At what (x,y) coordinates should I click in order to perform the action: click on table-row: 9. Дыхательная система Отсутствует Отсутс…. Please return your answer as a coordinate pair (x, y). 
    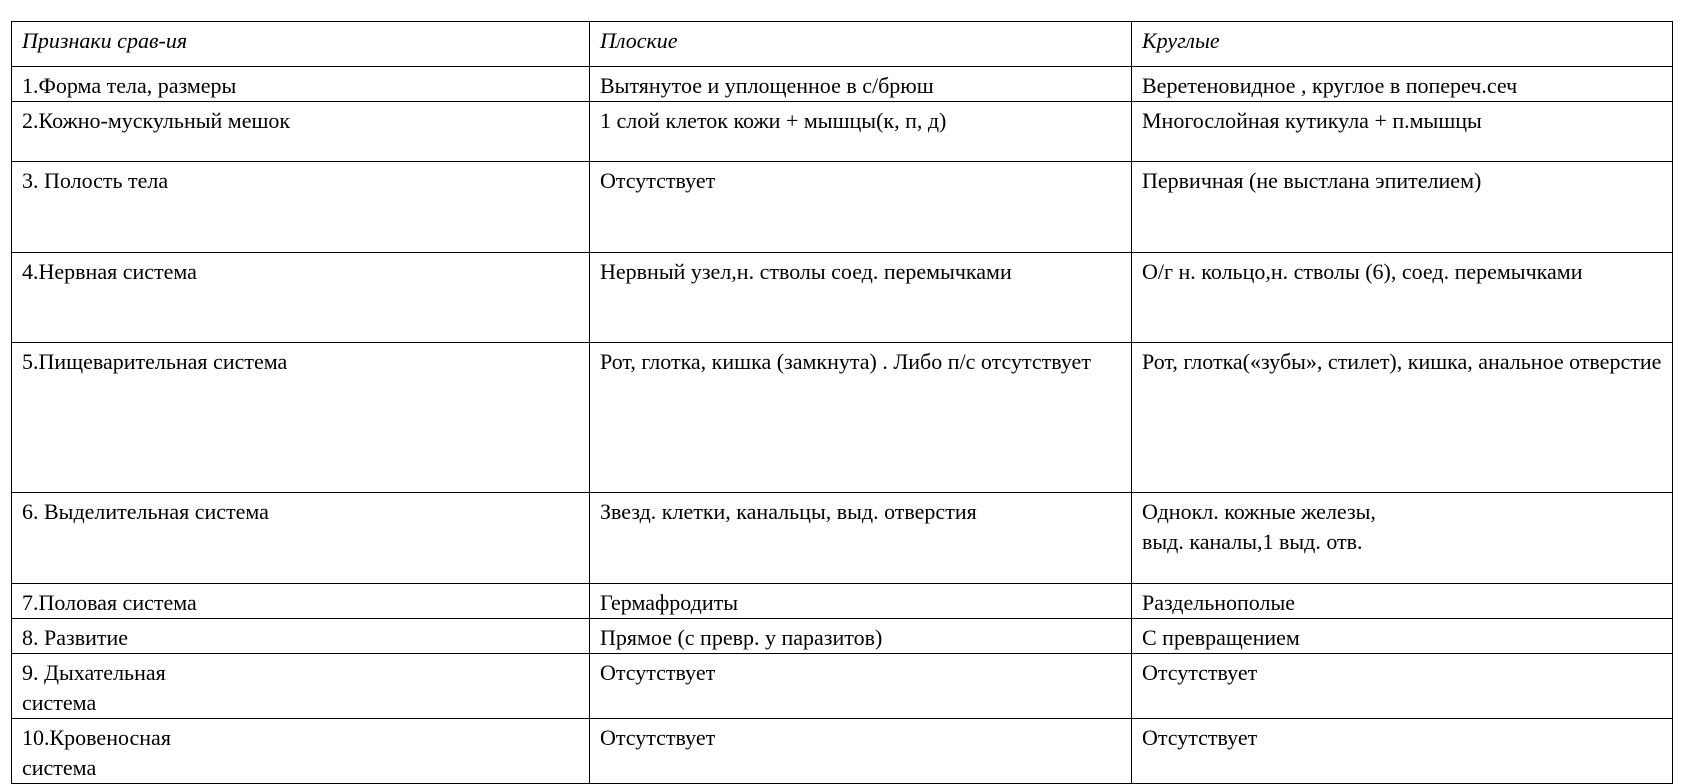
    Looking at the image, I should click on (842, 686).